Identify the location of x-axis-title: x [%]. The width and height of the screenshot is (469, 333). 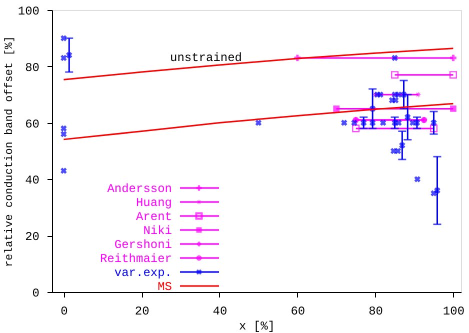
(257, 326).